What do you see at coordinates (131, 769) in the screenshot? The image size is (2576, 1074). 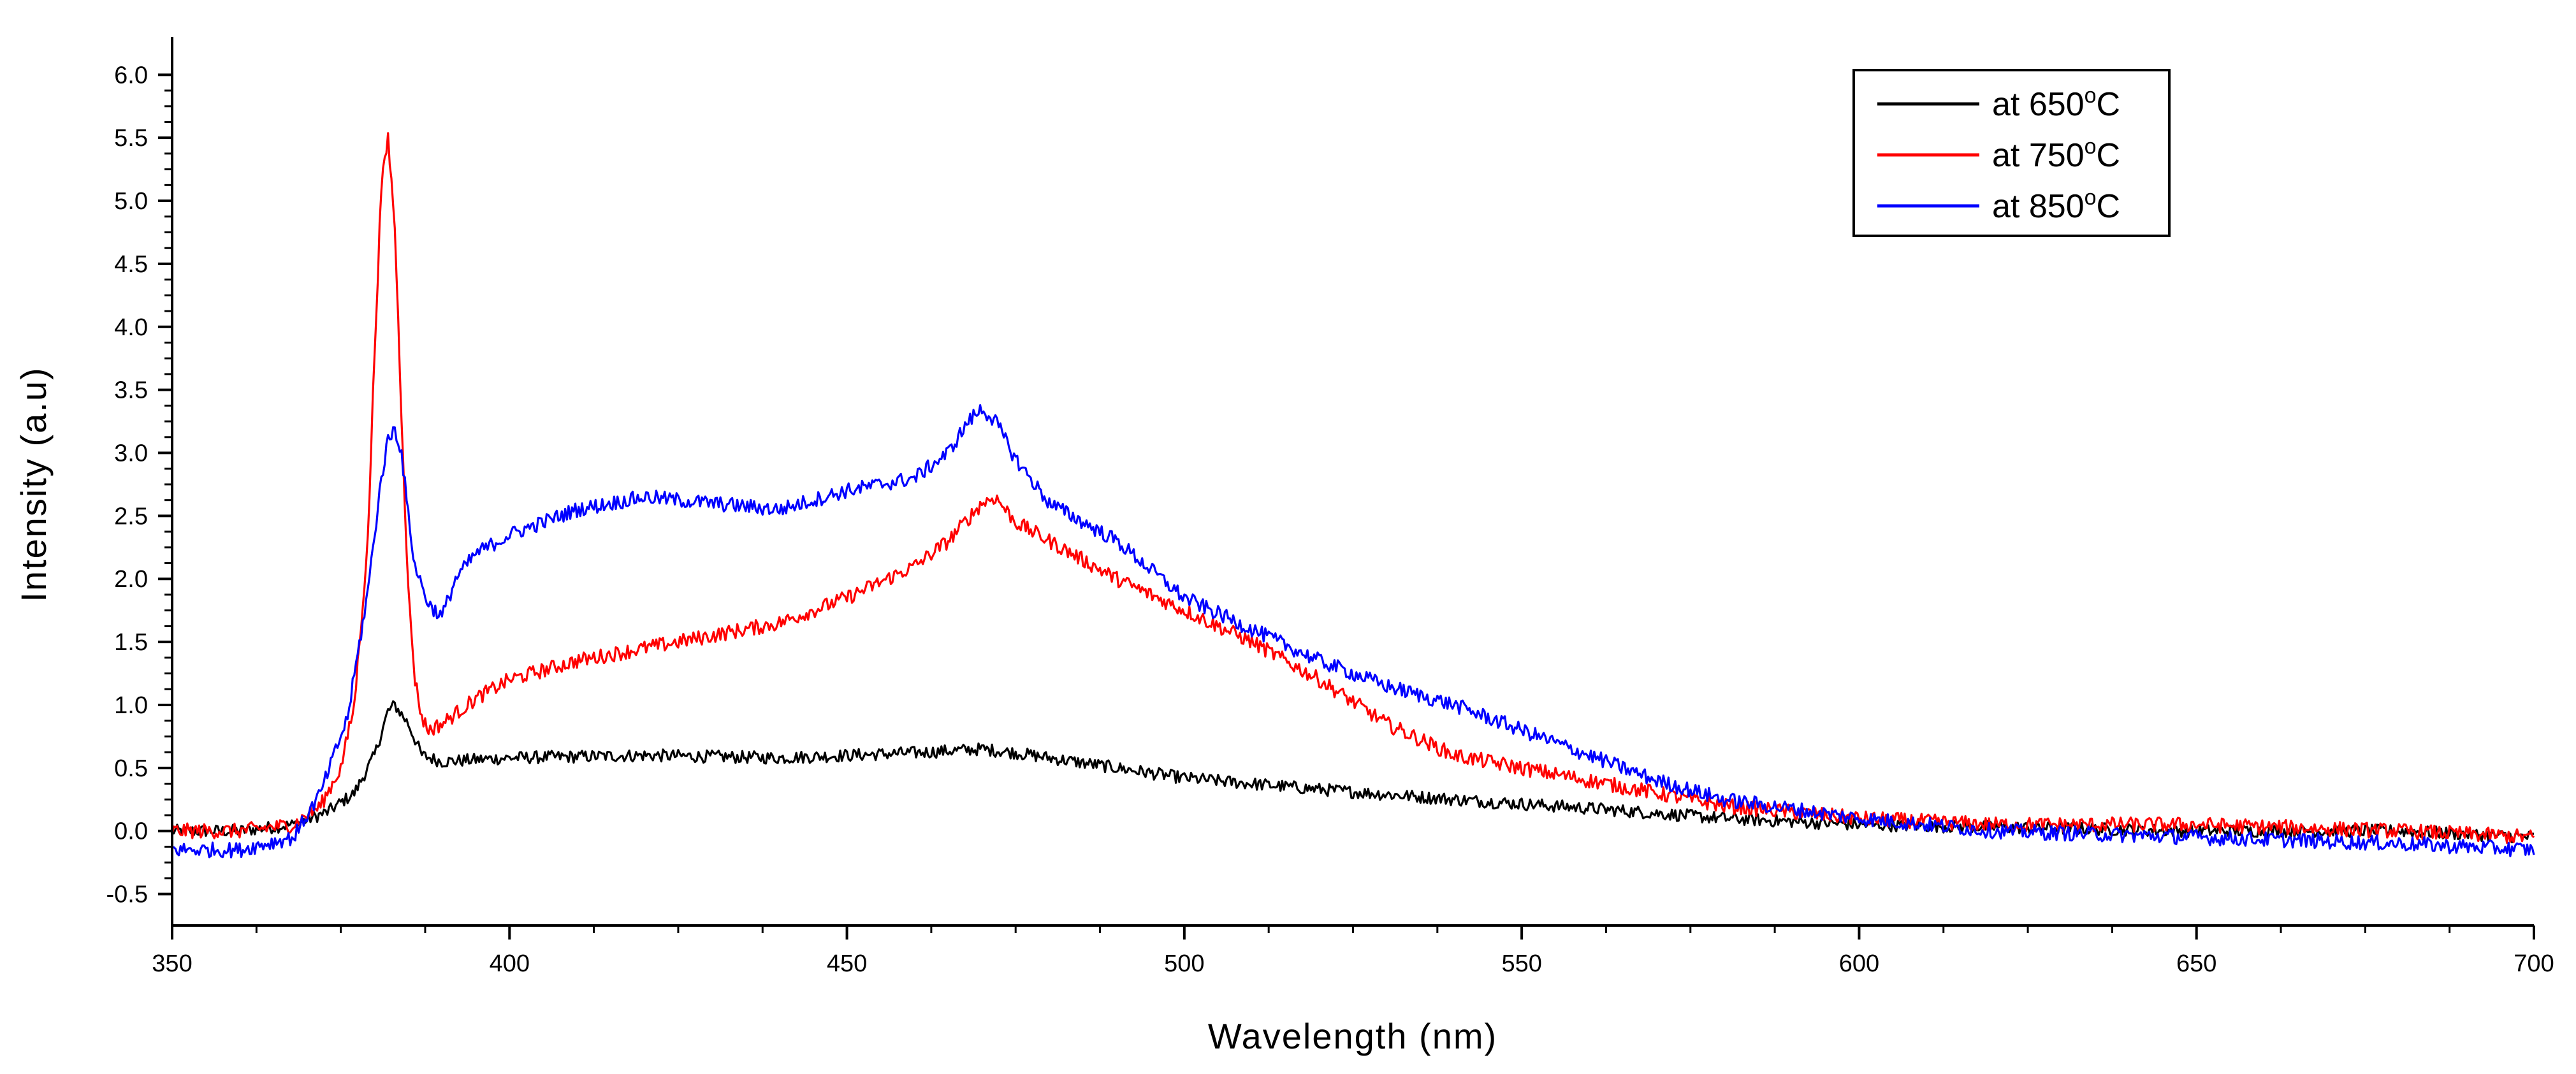 I see `y-tick-label: 0.5` at bounding box center [131, 769].